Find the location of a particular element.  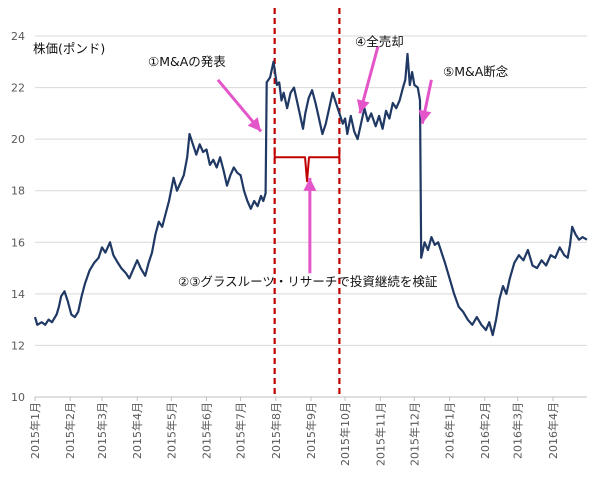

verification-period-bracket is located at coordinates (307, 165).